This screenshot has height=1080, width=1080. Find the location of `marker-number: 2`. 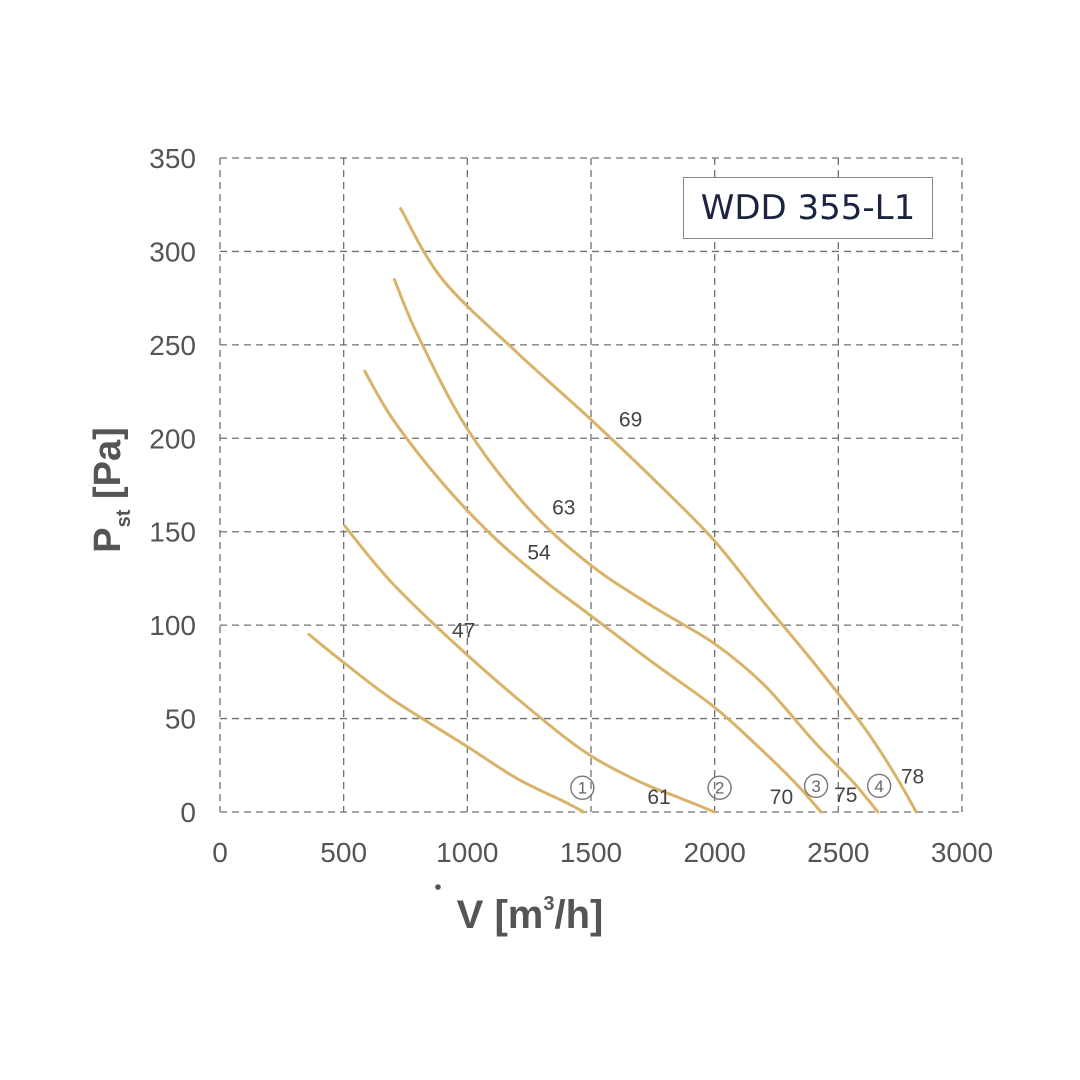

marker-number: 2 is located at coordinates (719, 788).